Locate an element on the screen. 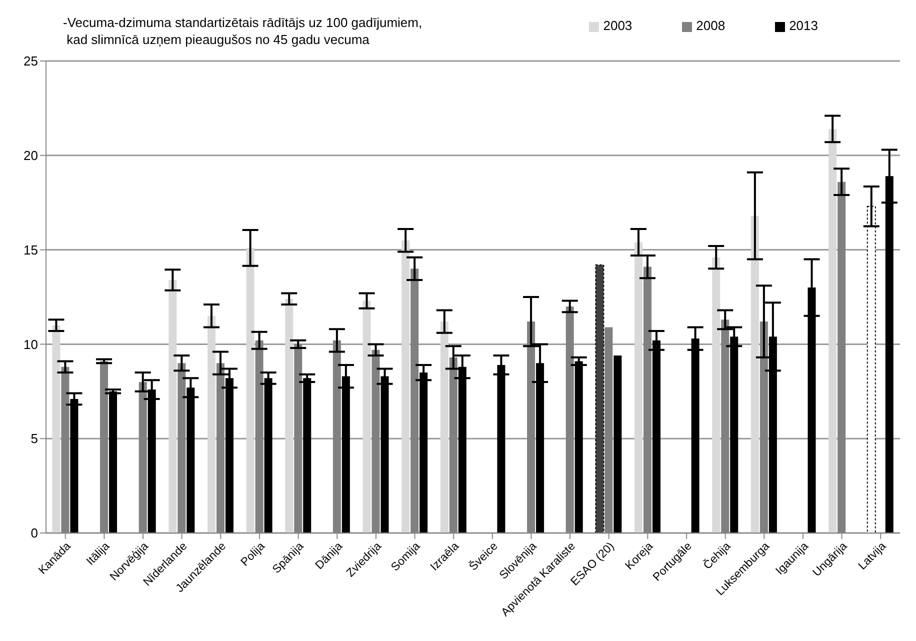 The width and height of the screenshot is (916, 641). y-tick-label: 15 is located at coordinates (31, 250).